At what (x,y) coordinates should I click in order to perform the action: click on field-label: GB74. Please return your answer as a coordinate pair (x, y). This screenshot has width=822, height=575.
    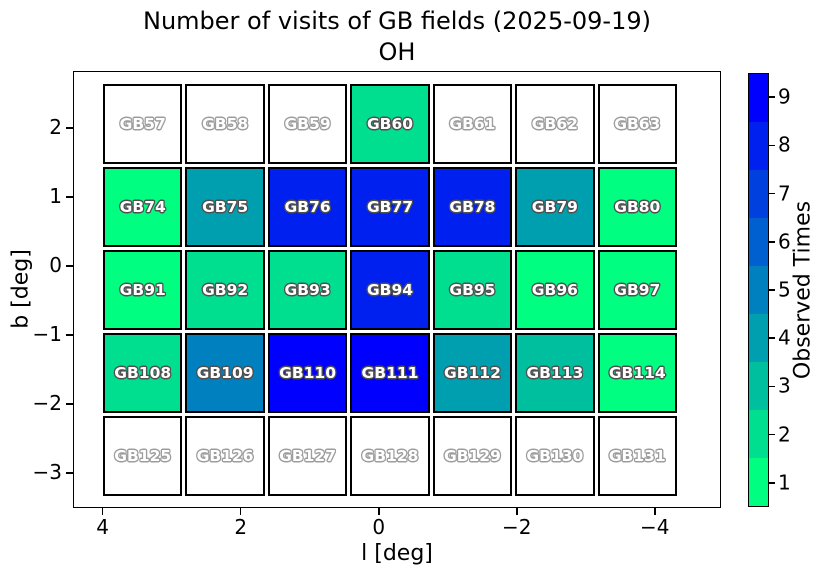
    Looking at the image, I should click on (142, 207).